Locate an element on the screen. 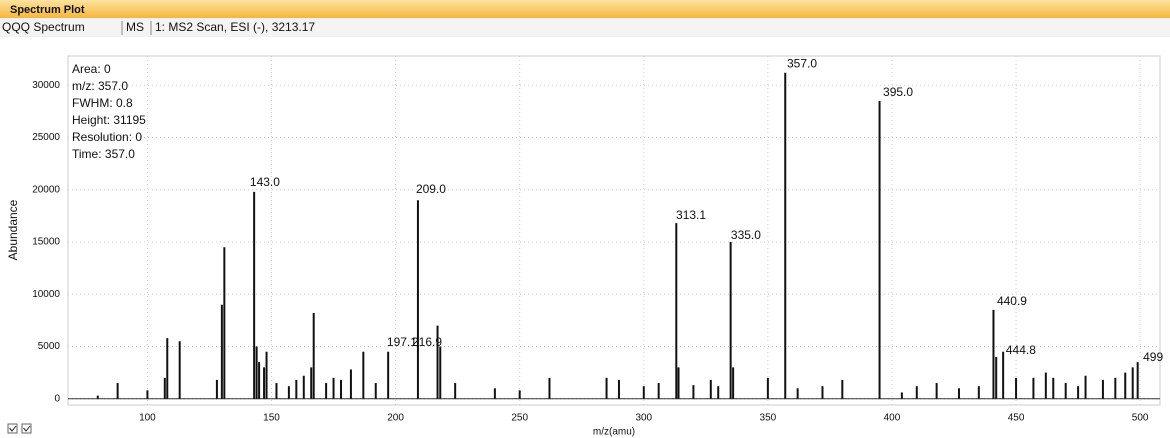 The width and height of the screenshot is (1170, 438). x-tick-label: 350 is located at coordinates (768, 418).